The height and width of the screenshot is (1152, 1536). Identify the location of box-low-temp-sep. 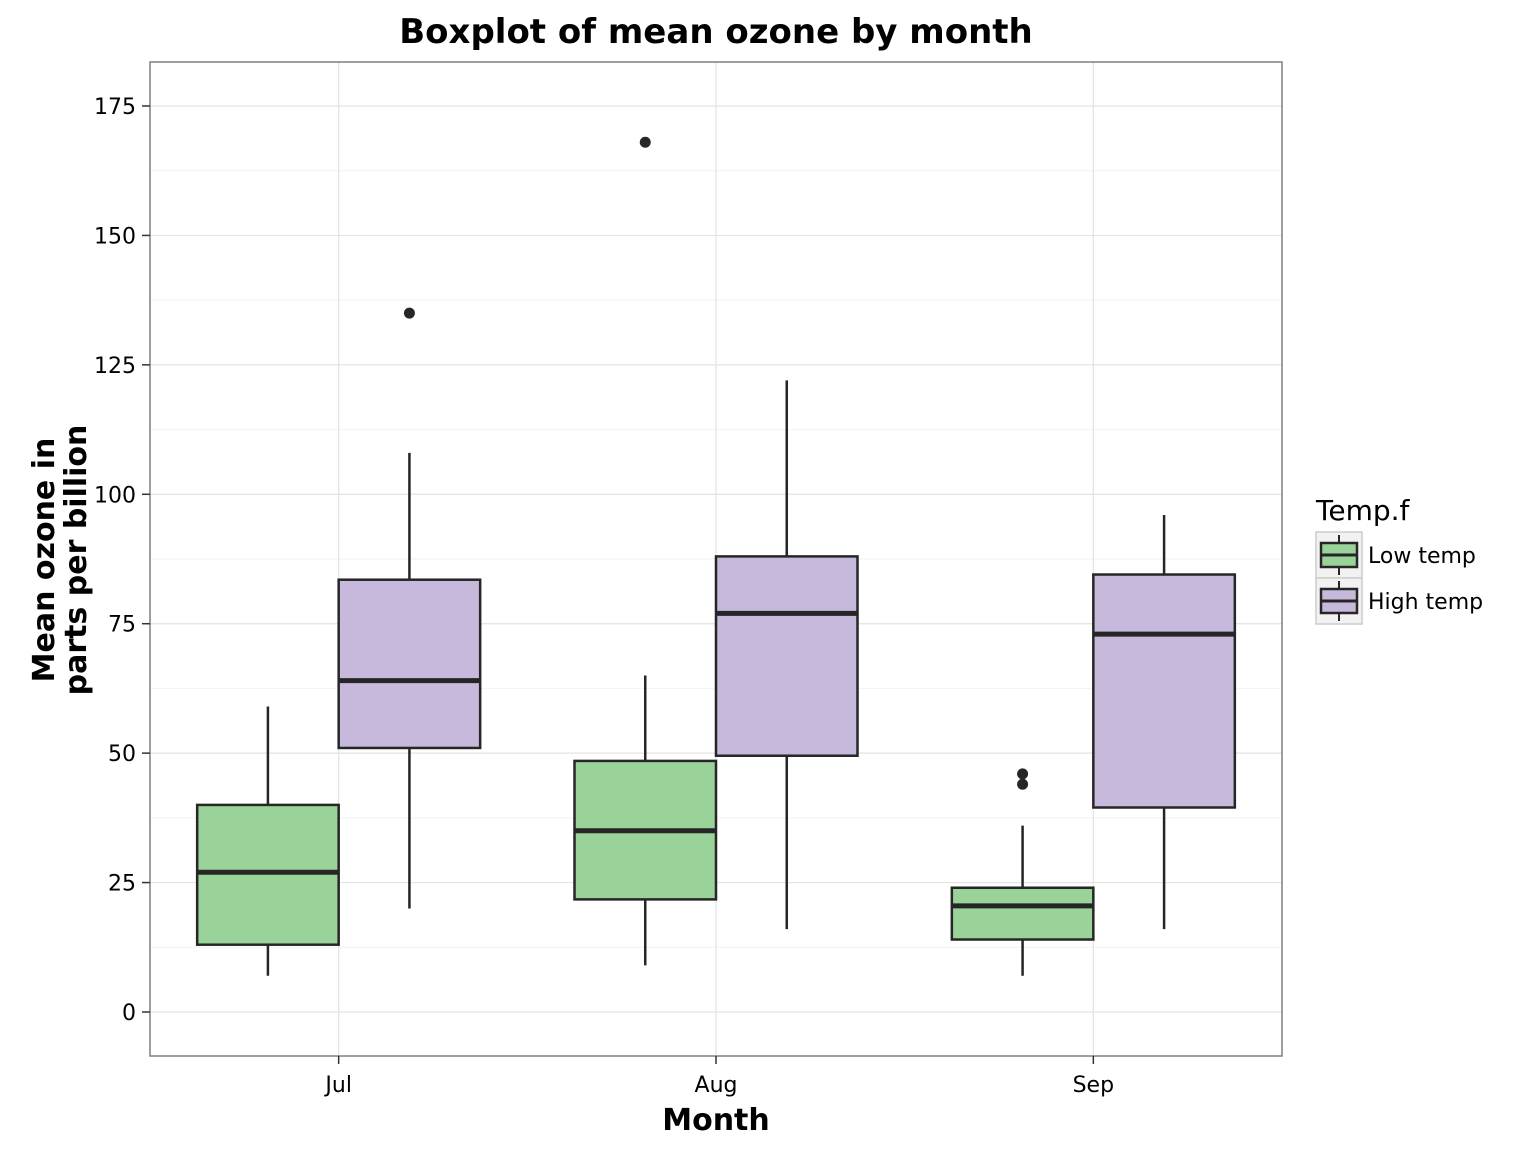
(1022, 872).